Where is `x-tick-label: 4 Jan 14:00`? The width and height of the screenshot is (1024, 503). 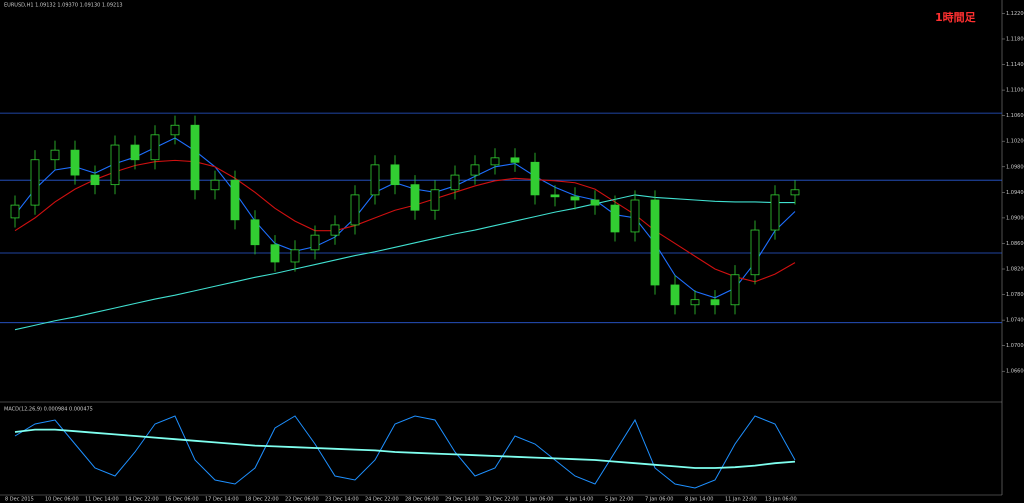 x-tick-label: 4 Jan 14:00 is located at coordinates (579, 500).